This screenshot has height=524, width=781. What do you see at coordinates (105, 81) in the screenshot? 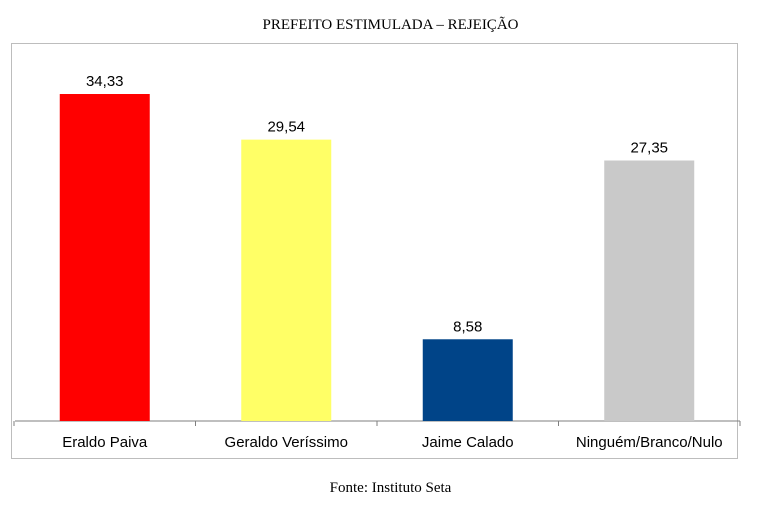
I see `data-label: 34,33` at bounding box center [105, 81].